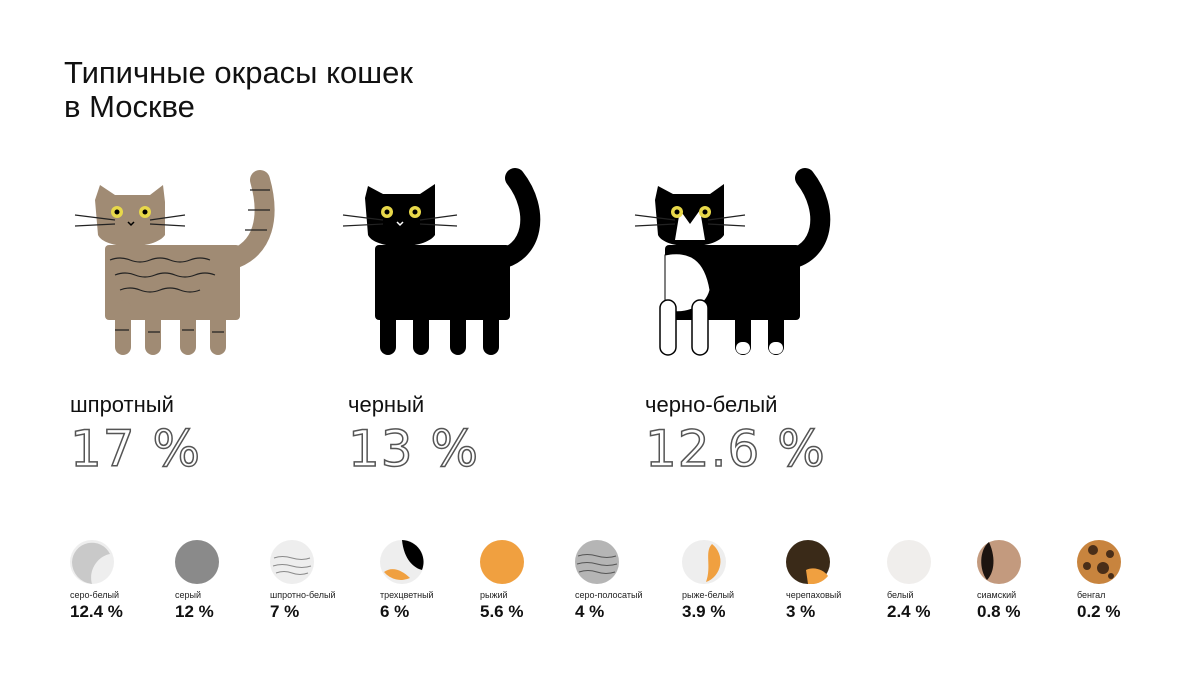  I want to click on white-swatch-icon, so click(909, 562).